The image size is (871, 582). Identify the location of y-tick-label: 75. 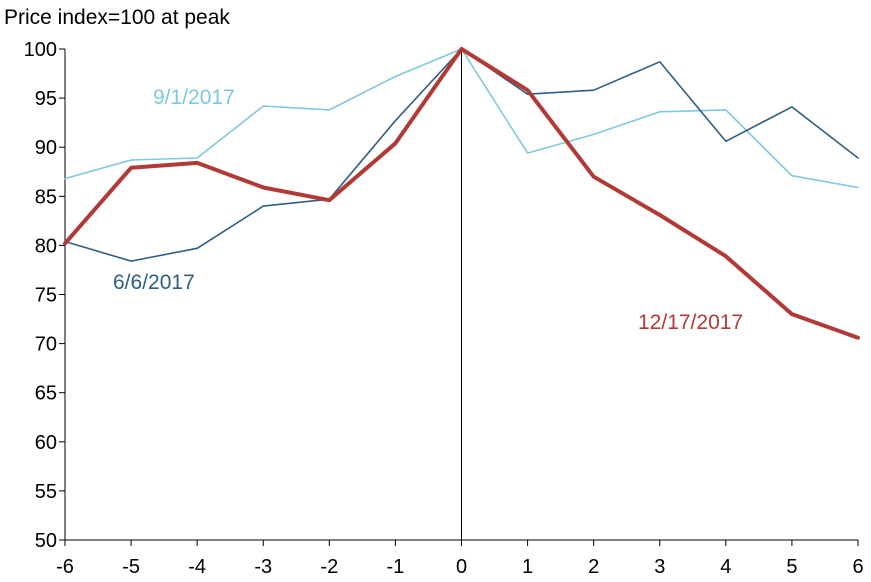
(46, 296).